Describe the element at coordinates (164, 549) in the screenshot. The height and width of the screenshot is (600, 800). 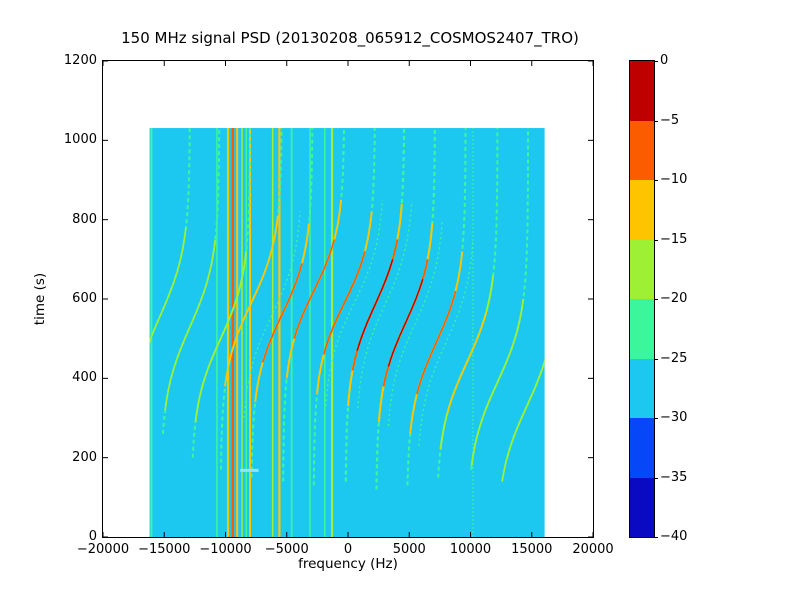
I see `x-tick-label: −15000` at that location.